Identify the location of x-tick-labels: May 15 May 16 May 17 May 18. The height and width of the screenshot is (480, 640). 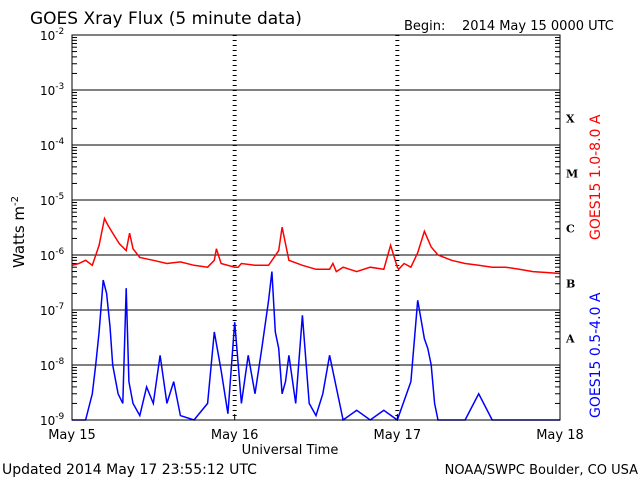
(316, 428).